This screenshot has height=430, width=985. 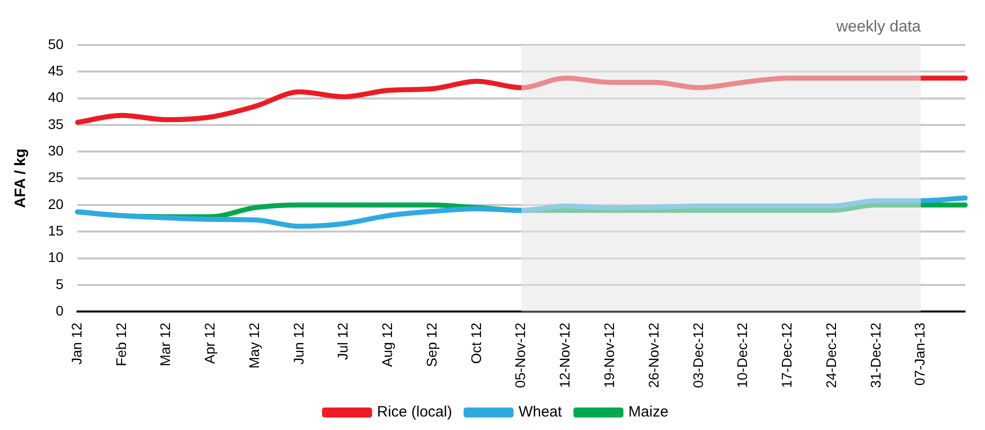 I want to click on x-tick-label: May 12, so click(x=254, y=345).